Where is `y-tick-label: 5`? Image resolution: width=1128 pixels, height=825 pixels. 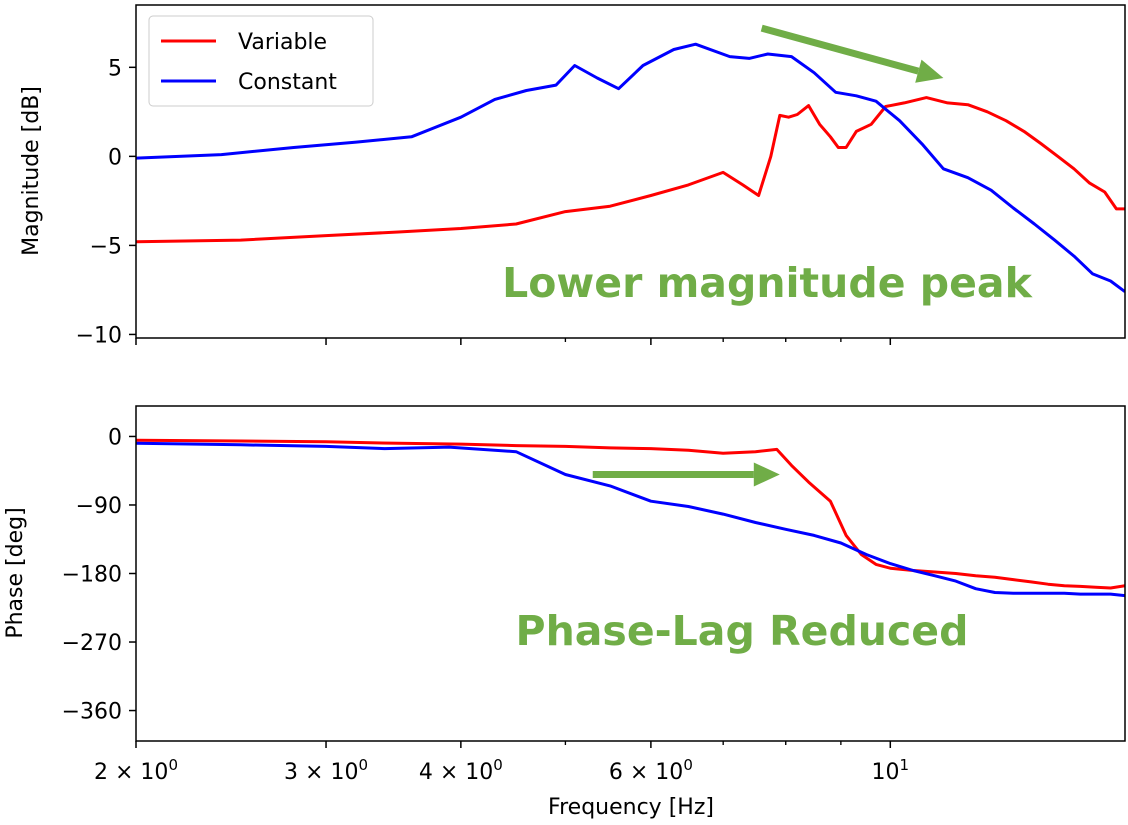
y-tick-label: 5 is located at coordinates (115, 68).